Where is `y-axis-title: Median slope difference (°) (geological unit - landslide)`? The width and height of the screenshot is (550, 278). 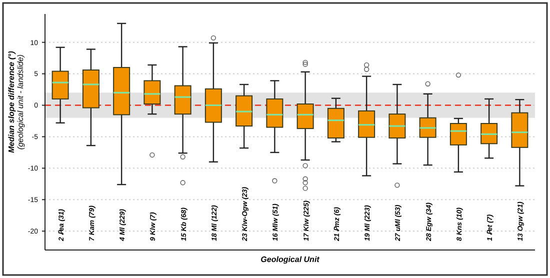 y-axis-title: Median slope difference (°) (geological unit - landslide) is located at coordinates (16, 101).